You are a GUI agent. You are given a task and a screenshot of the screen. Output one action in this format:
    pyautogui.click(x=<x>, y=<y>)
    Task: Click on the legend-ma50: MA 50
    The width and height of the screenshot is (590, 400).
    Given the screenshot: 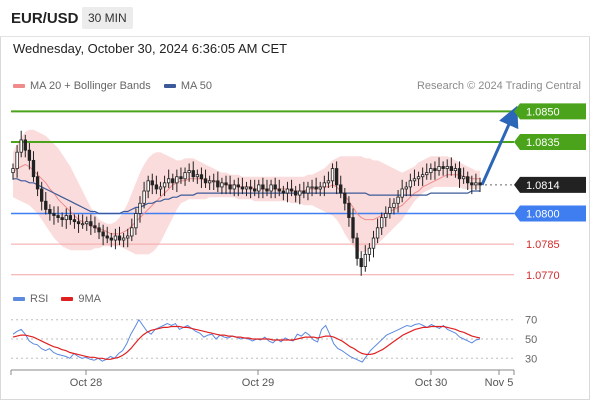 What is the action you would take?
    pyautogui.click(x=187, y=86)
    